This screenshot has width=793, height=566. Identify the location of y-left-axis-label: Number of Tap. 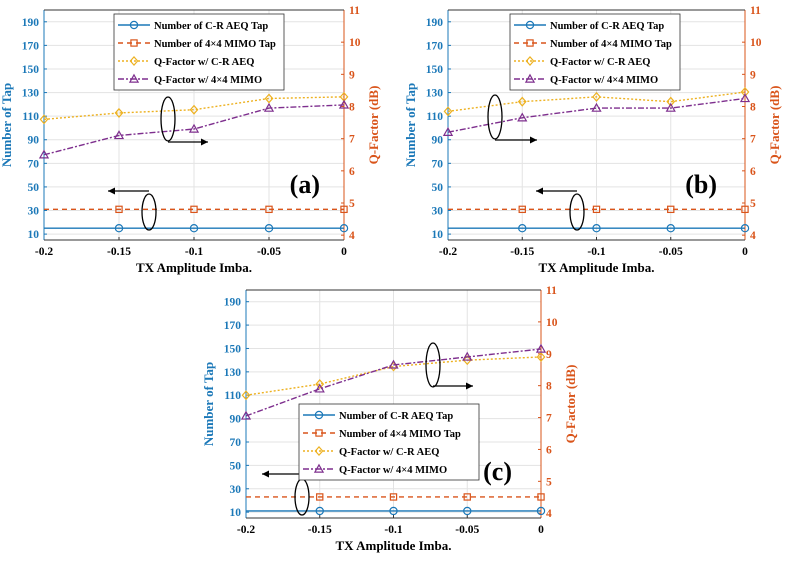
(410, 125).